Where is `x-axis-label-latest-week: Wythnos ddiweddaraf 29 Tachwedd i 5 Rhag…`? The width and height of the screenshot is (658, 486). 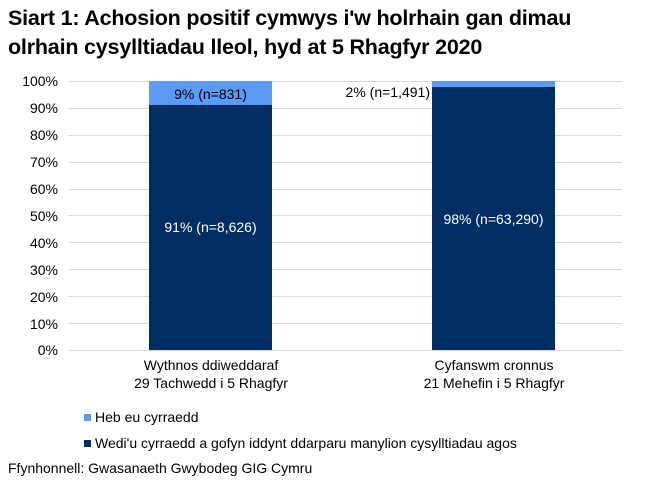 x-axis-label-latest-week: Wythnos ddiweddaraf 29 Tachwedd i 5 Rhag… is located at coordinates (211, 374).